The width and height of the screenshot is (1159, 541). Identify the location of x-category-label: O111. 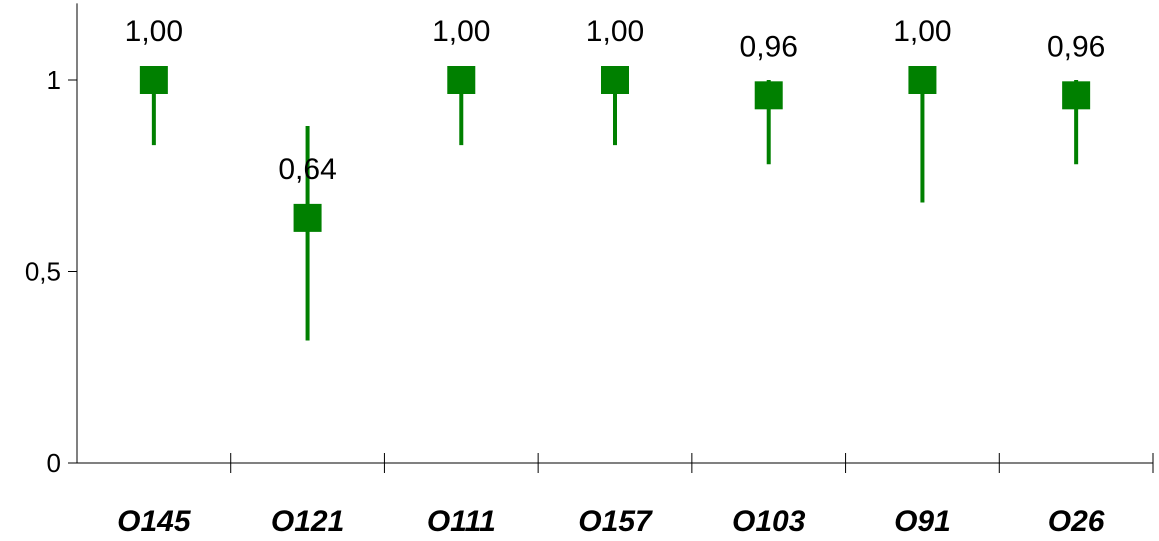
(461, 521).